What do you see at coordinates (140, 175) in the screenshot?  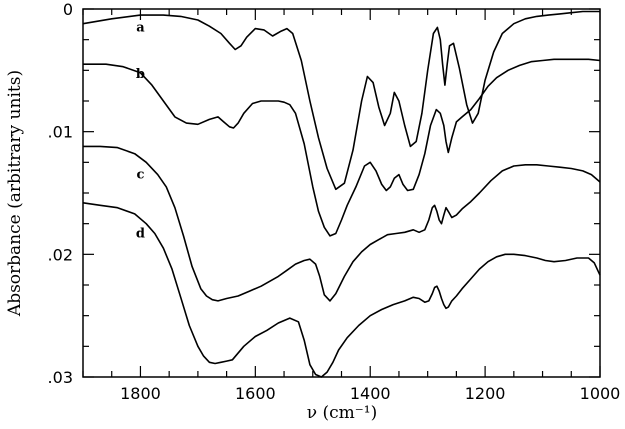 I see `curve-label-c: c` at bounding box center [140, 175].